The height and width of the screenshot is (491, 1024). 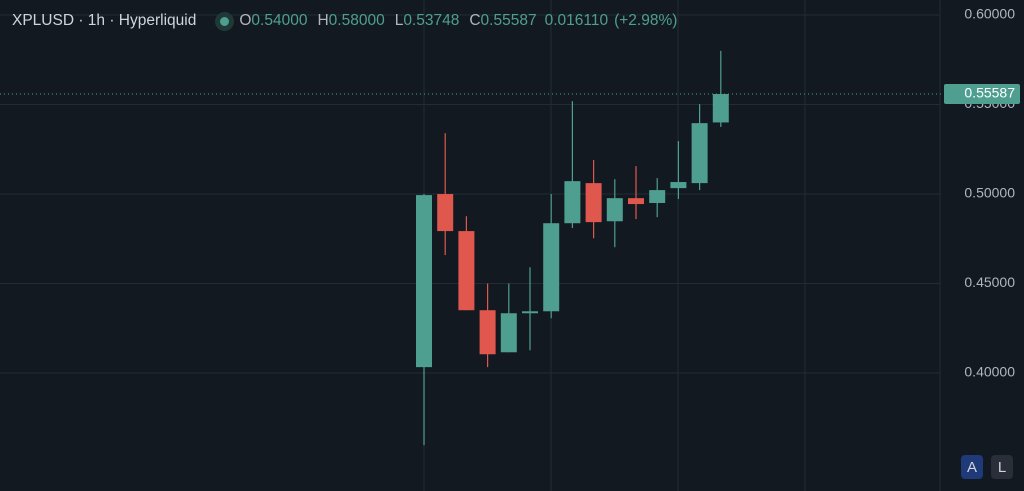 I want to click on last-price-box, so click(x=982, y=94).